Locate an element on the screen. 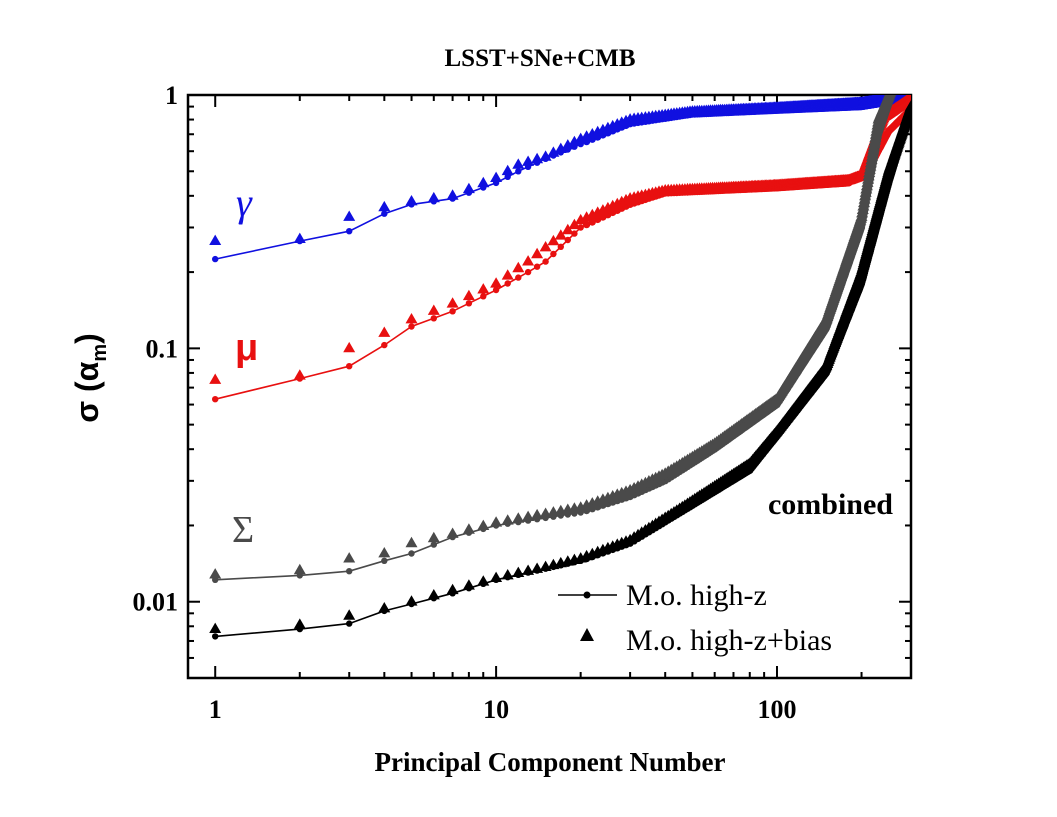  legend-triangle-label: M.o. high-z+bias is located at coordinates (729, 640).